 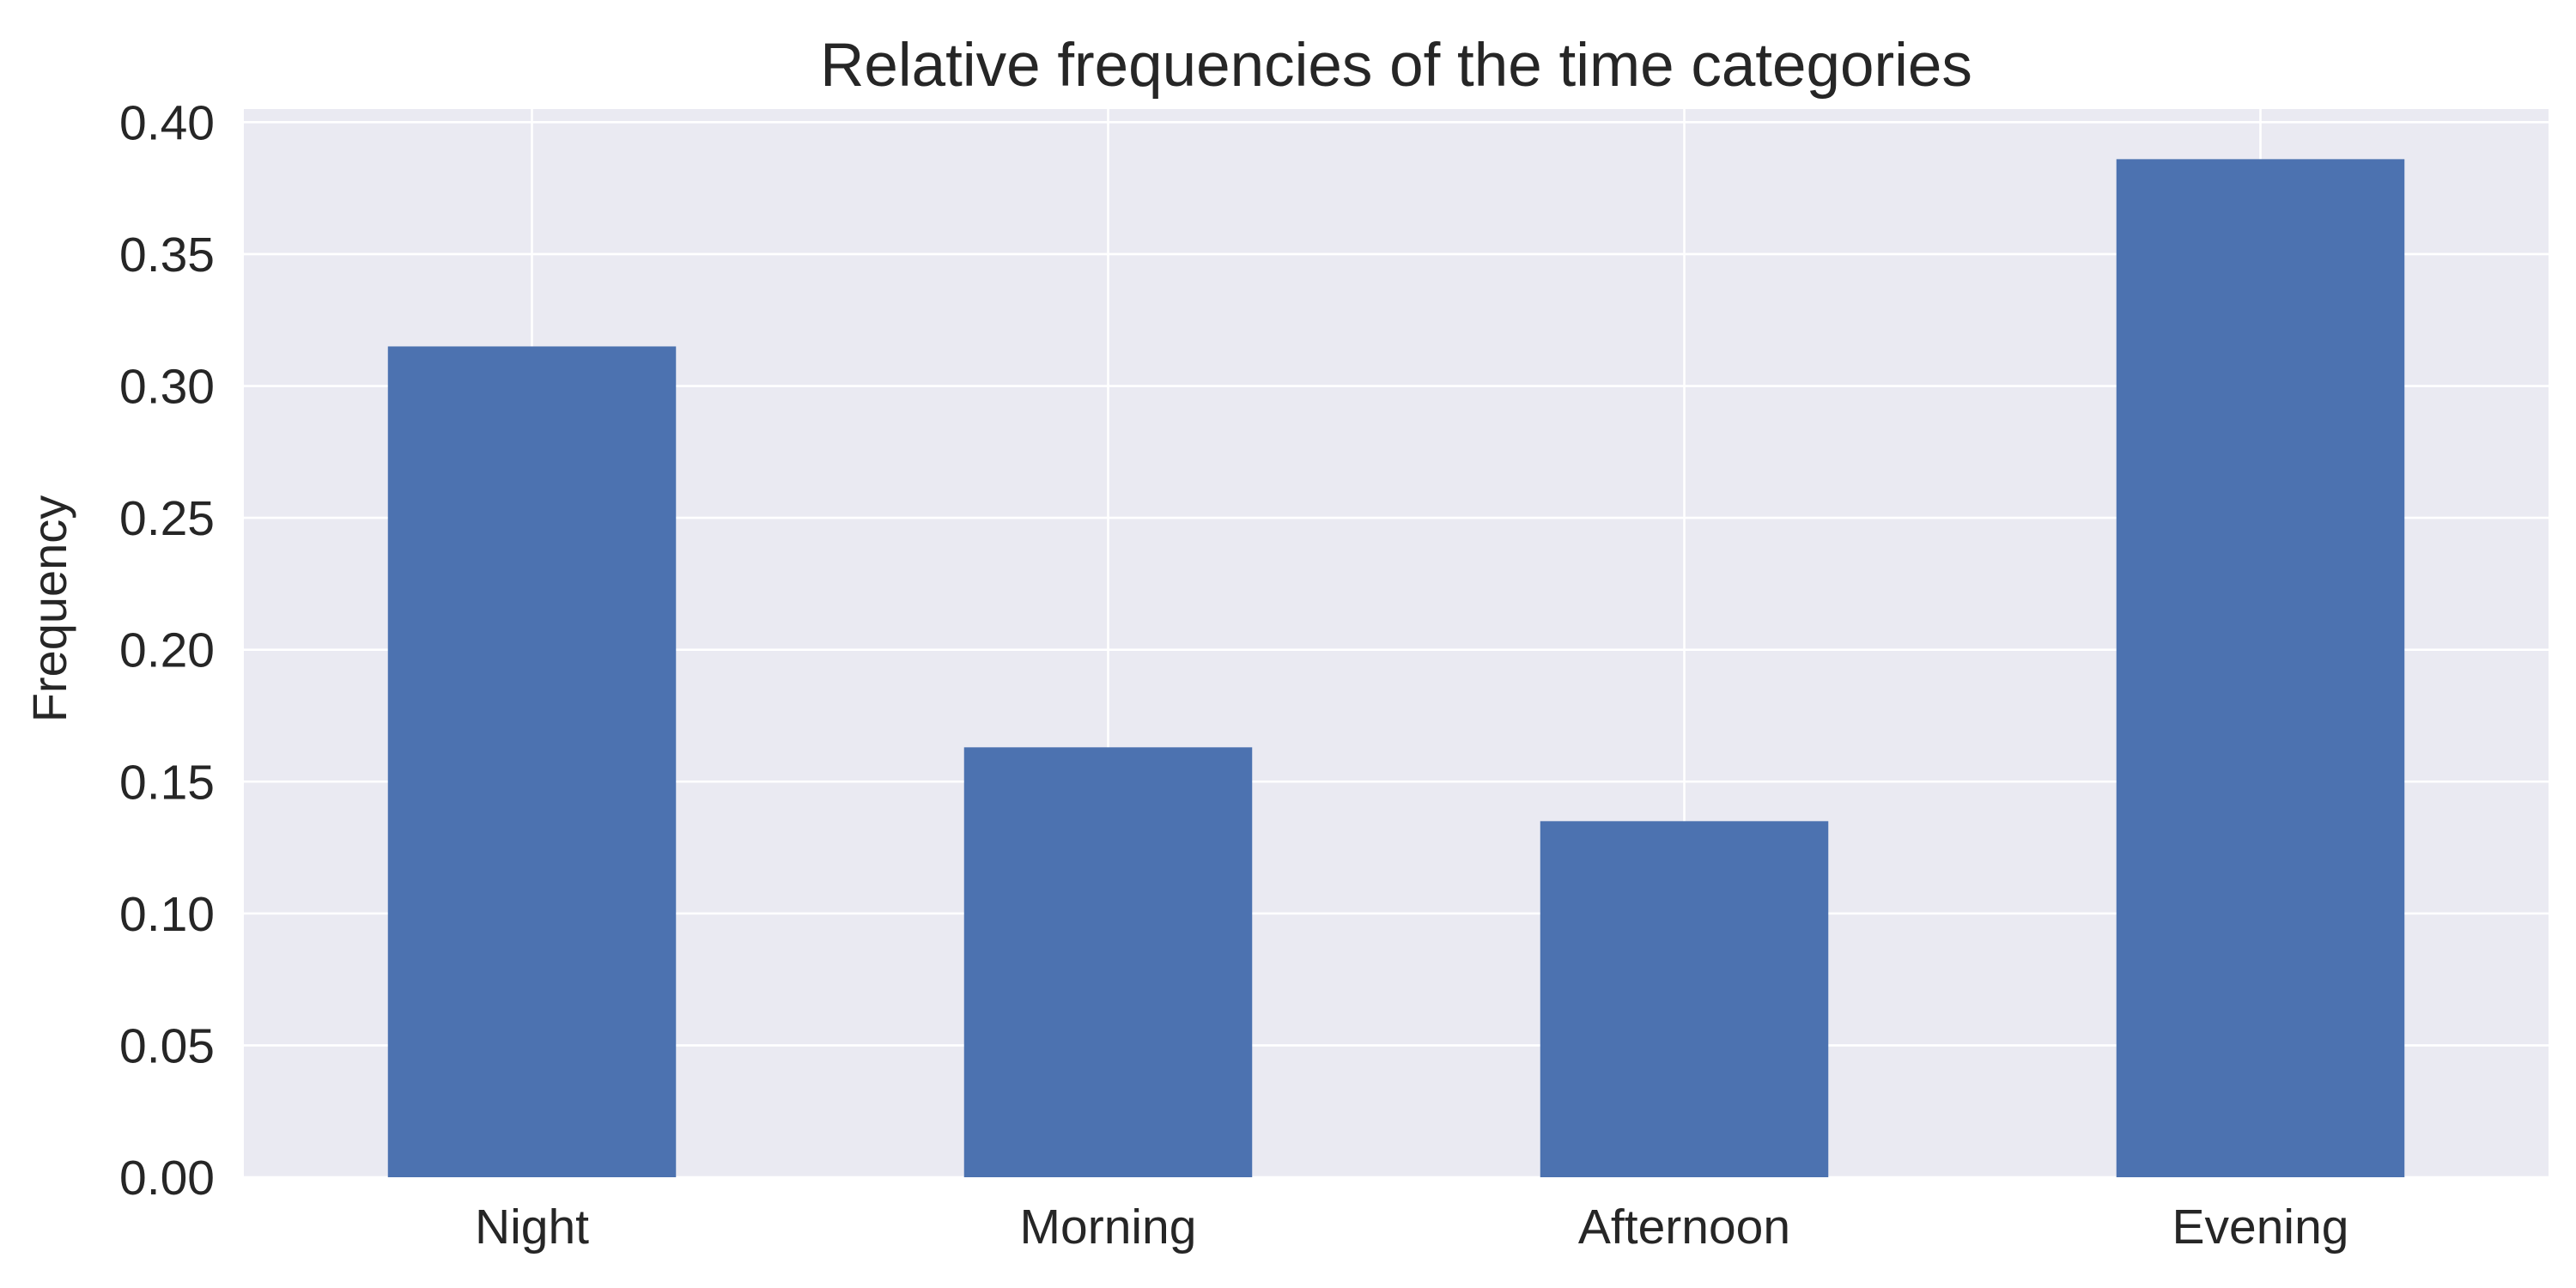 What do you see at coordinates (167, 1045) in the screenshot?
I see `y-tick-label: 0.05` at bounding box center [167, 1045].